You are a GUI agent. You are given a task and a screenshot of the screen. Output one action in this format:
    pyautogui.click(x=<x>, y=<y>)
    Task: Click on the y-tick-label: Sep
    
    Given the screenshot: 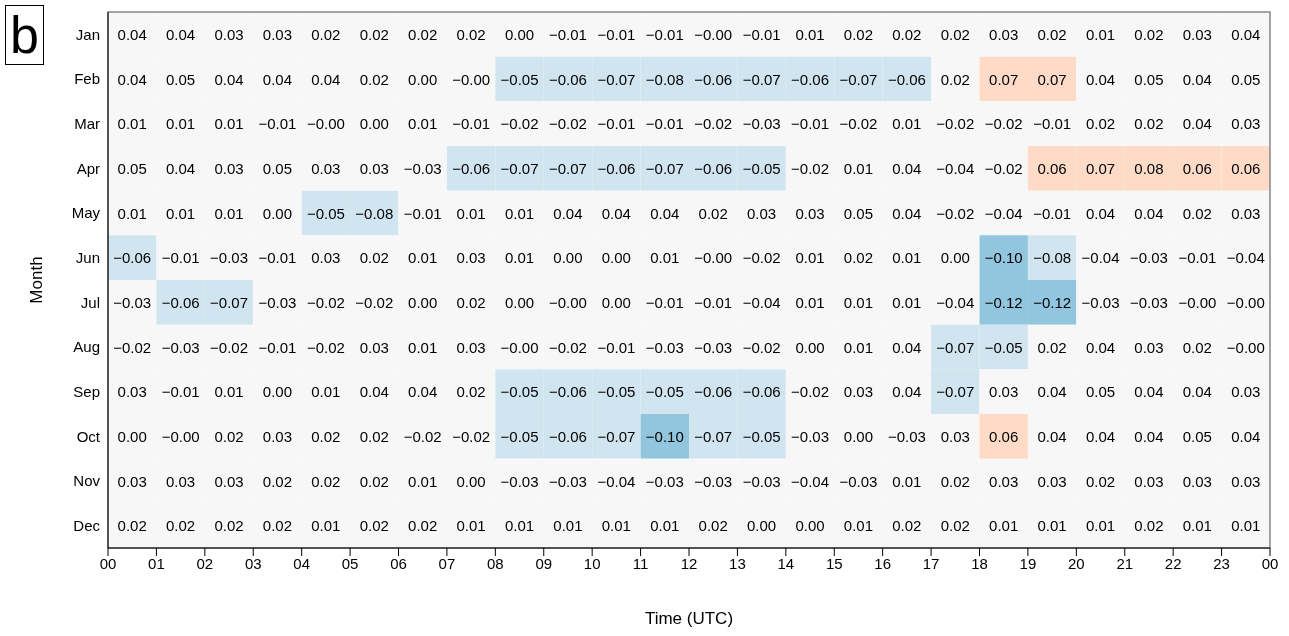 What is the action you would take?
    pyautogui.click(x=86, y=391)
    